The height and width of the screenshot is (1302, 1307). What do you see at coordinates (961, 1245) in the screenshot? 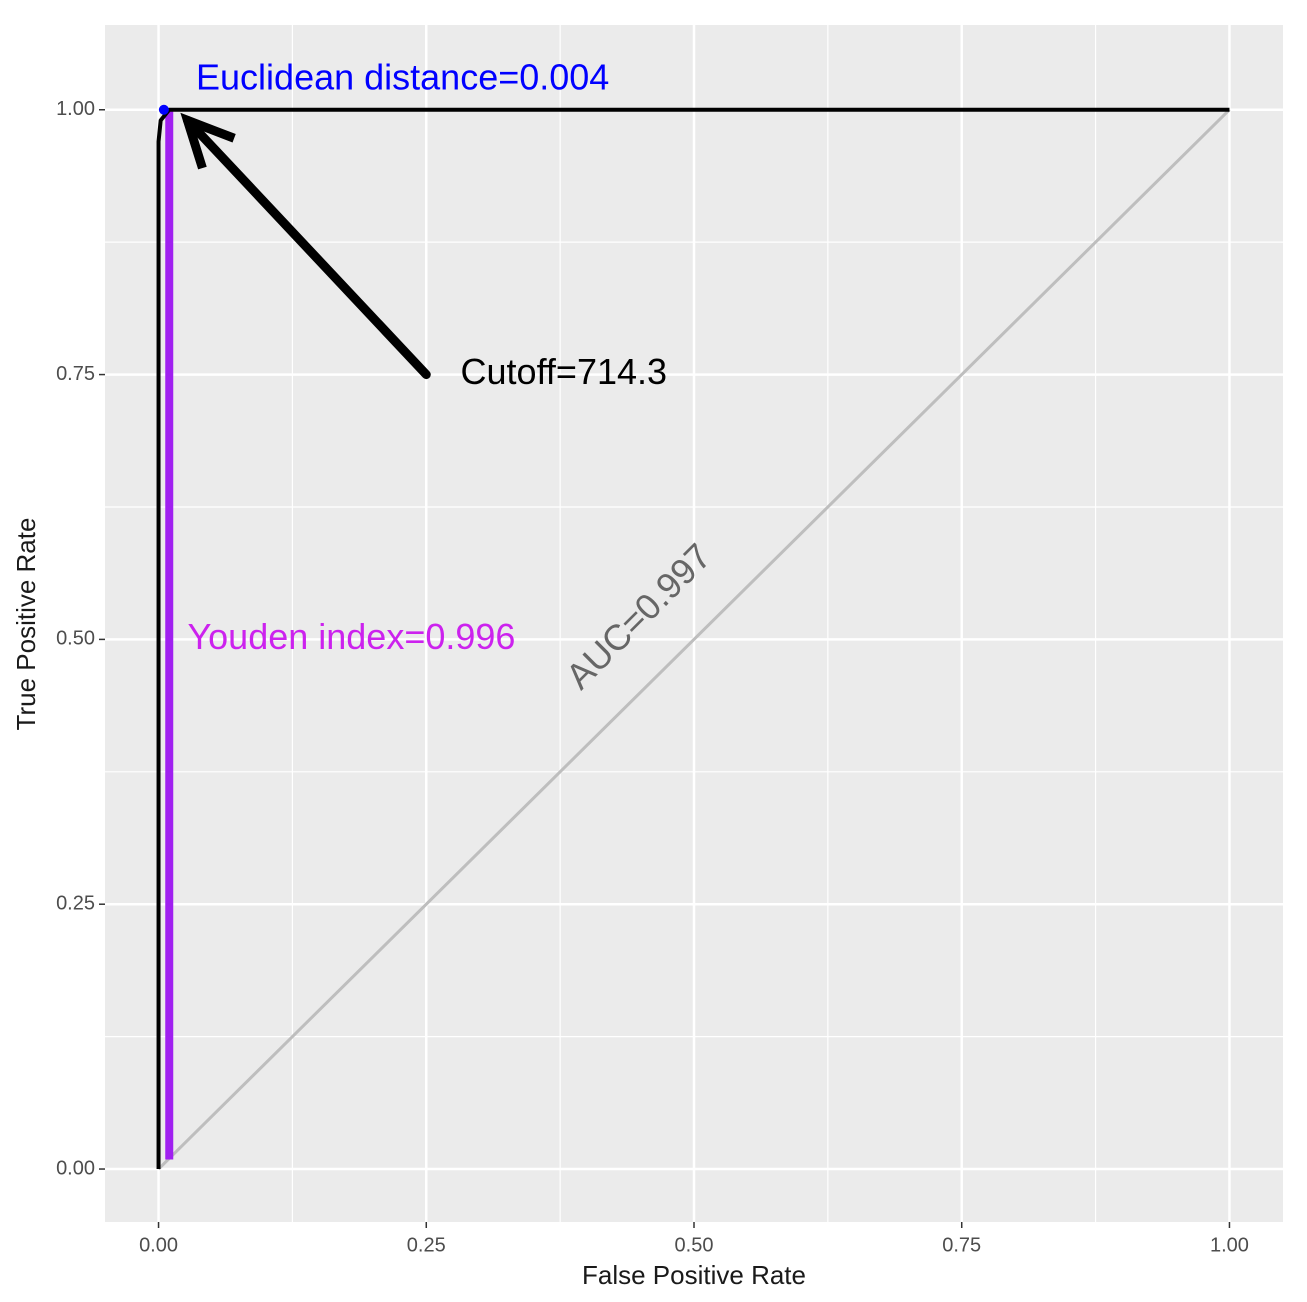
I see `x-tick-label: 0.75` at bounding box center [961, 1245].